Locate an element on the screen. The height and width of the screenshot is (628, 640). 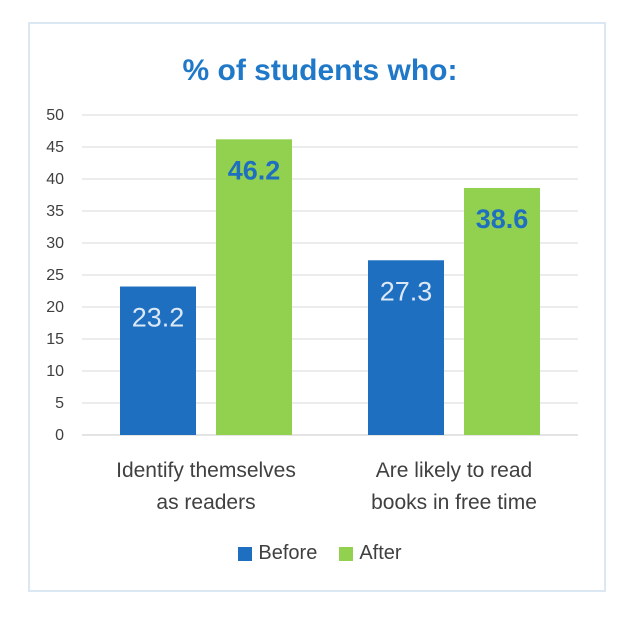
chart-title: % of students who: is located at coordinates (320, 70).